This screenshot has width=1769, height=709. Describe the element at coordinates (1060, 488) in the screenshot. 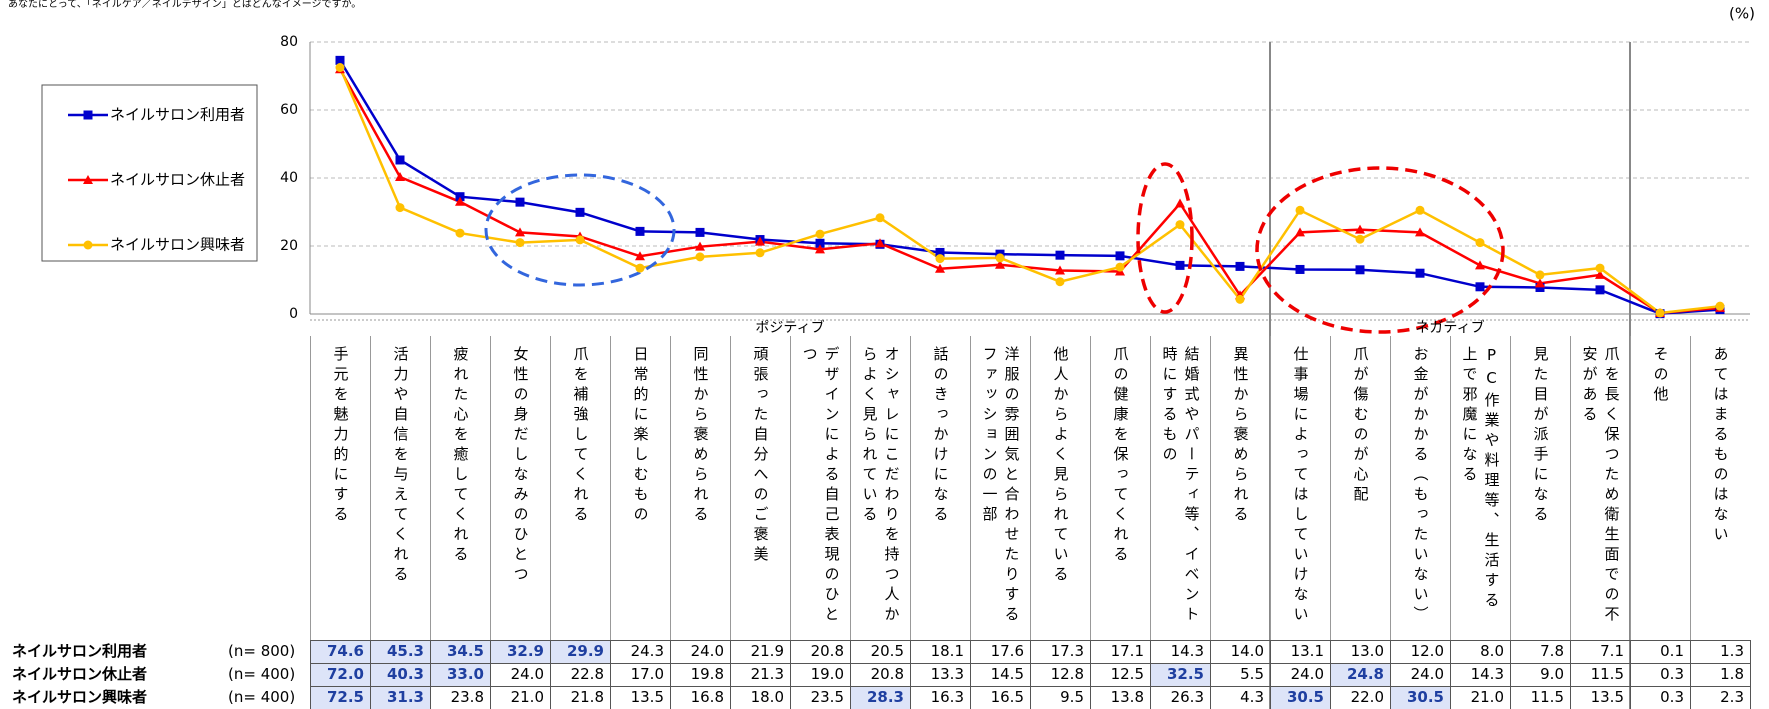

I see `category-cell: 他人からよく見られている` at that location.